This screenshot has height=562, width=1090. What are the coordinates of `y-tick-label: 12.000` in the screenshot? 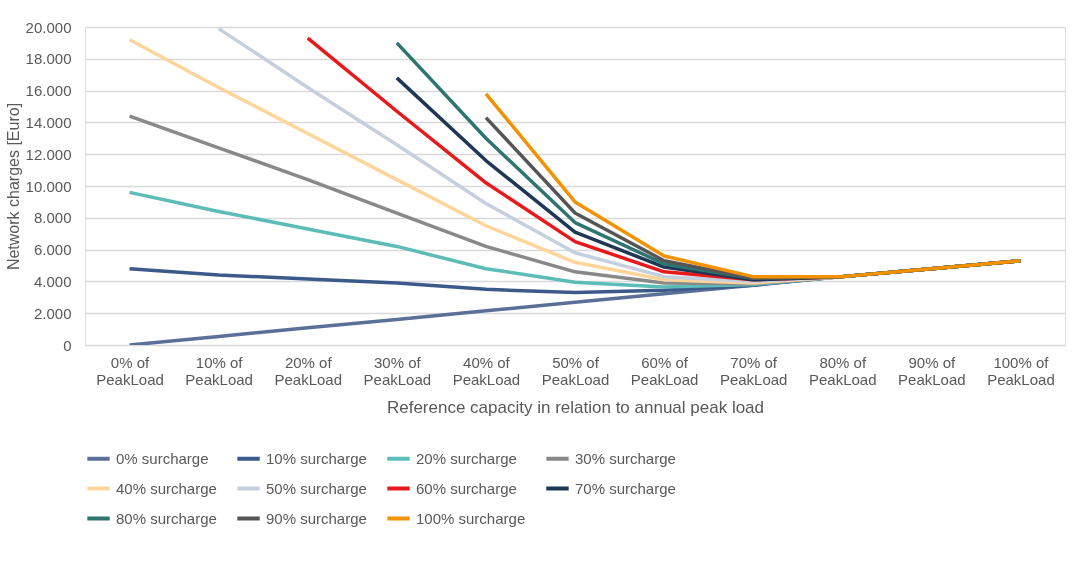 It's located at (48, 154).